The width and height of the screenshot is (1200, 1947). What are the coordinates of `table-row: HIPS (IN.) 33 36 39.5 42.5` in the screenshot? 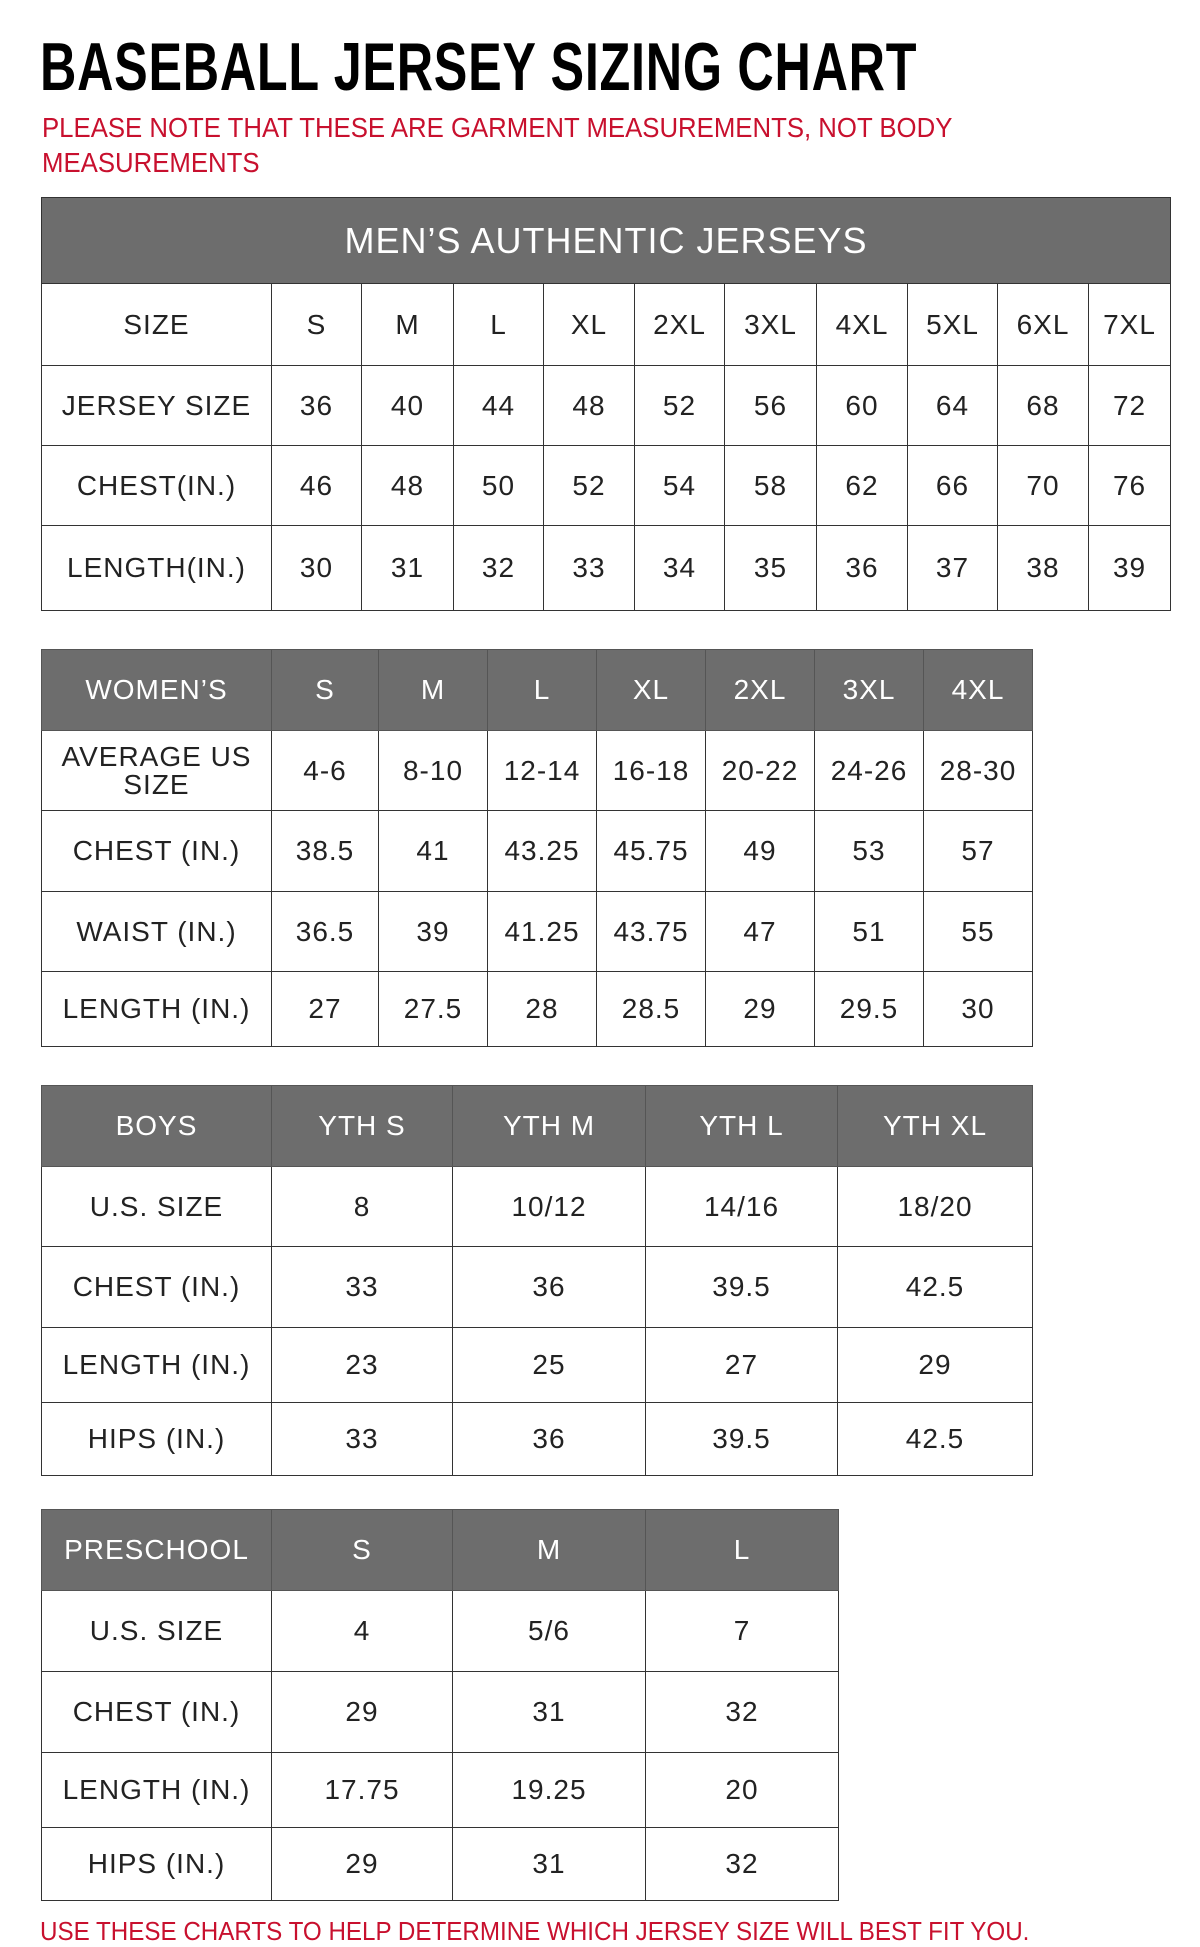 It's located at (537, 1439).